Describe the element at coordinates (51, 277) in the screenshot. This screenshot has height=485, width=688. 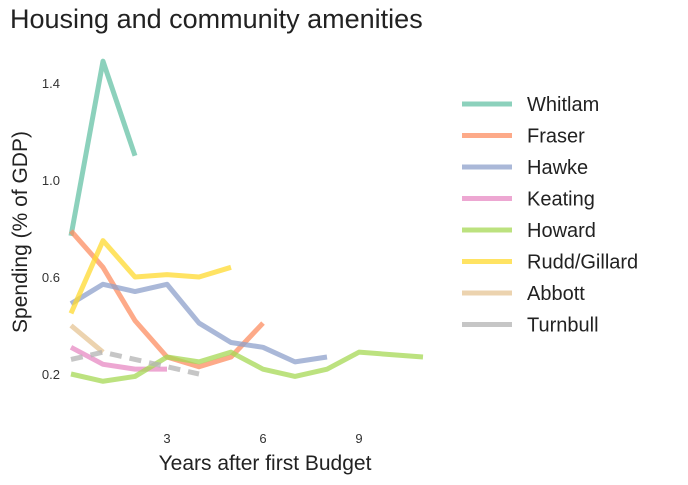
I see `y-tick-label: 0.6` at that location.